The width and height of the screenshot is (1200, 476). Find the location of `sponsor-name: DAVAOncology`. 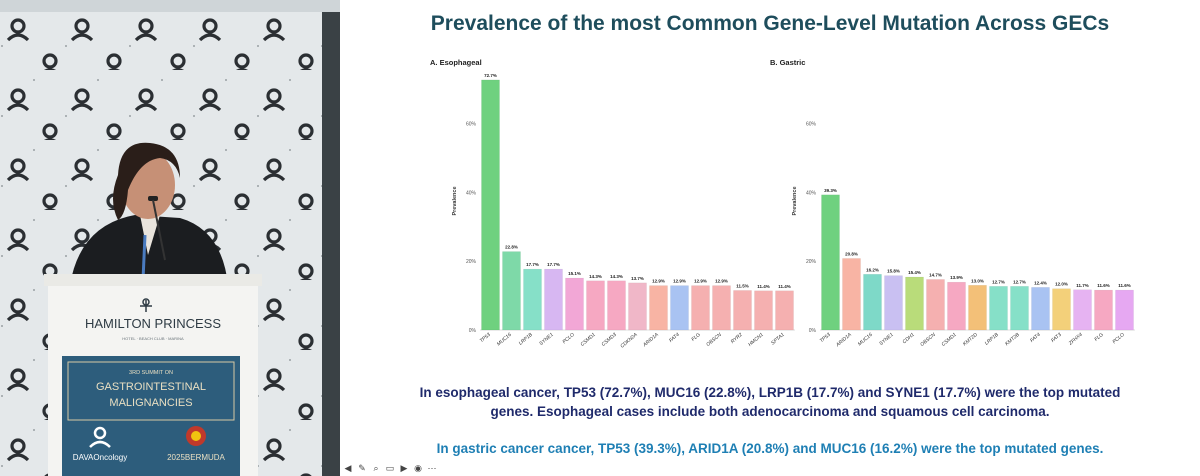

sponsor-name: DAVAOncology is located at coordinates (100, 457).